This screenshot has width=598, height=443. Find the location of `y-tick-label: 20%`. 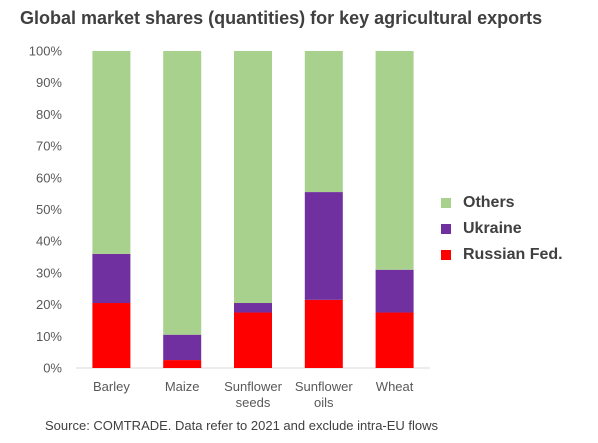

y-tick-label: 20% is located at coordinates (49, 304).